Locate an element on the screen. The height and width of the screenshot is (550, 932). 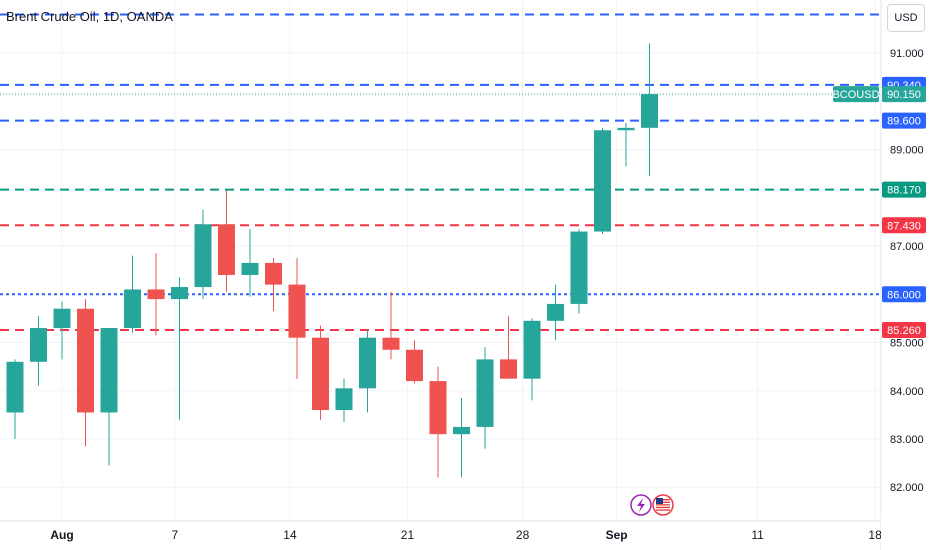
svg-text: 89.600 is located at coordinates (904, 122).